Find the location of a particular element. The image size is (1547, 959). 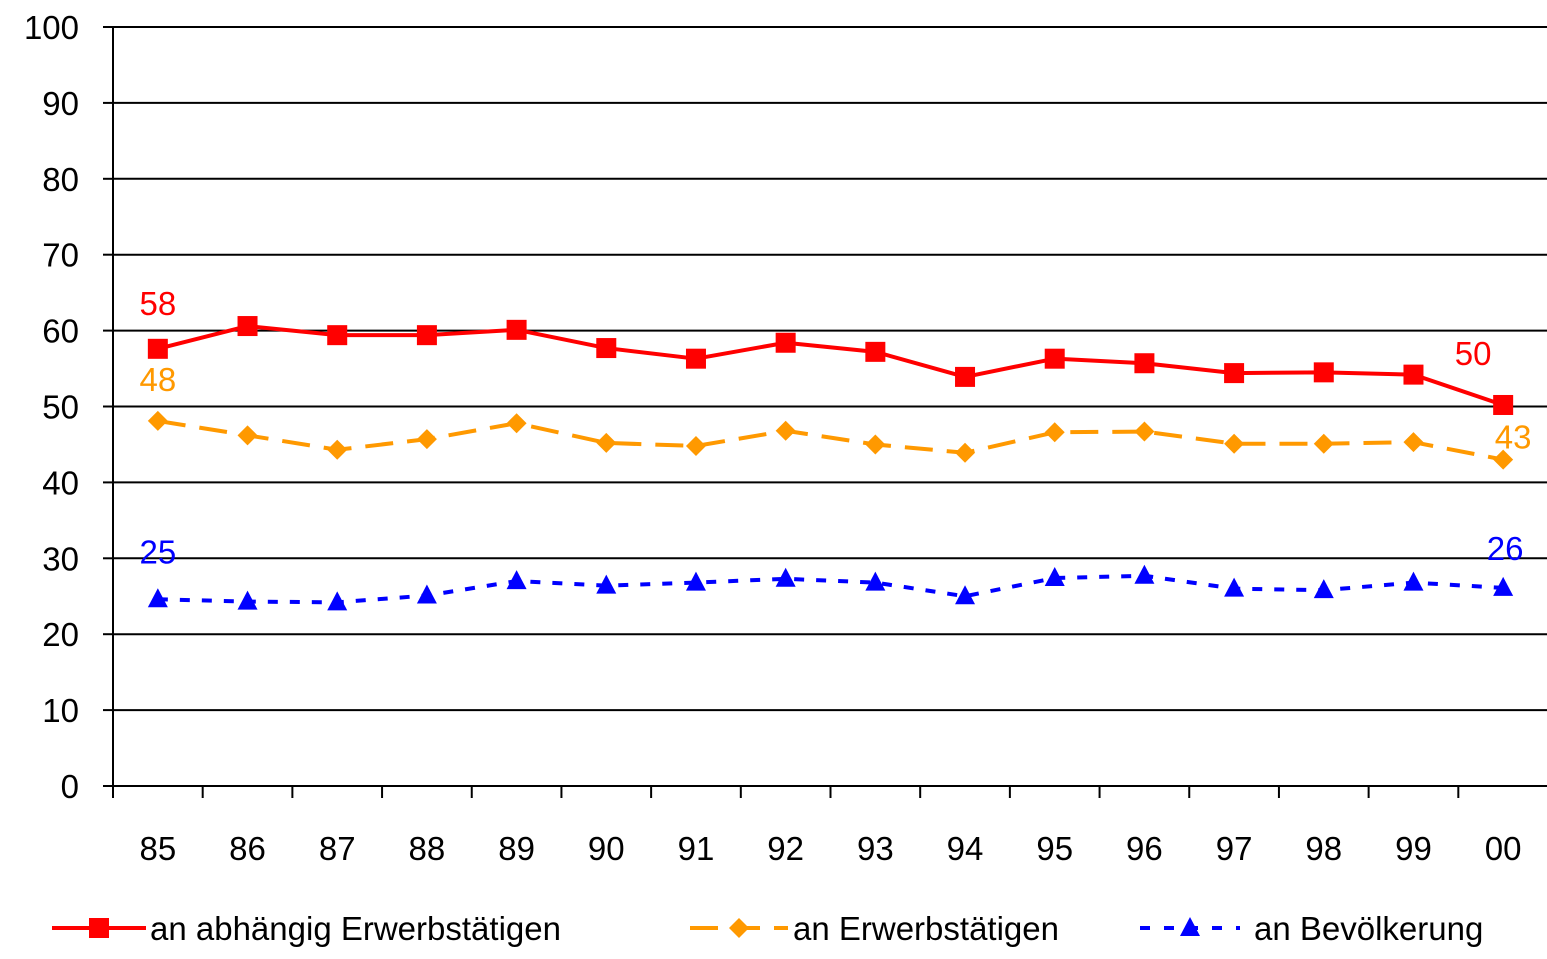

x-tick-label: 94 is located at coordinates (965, 848).